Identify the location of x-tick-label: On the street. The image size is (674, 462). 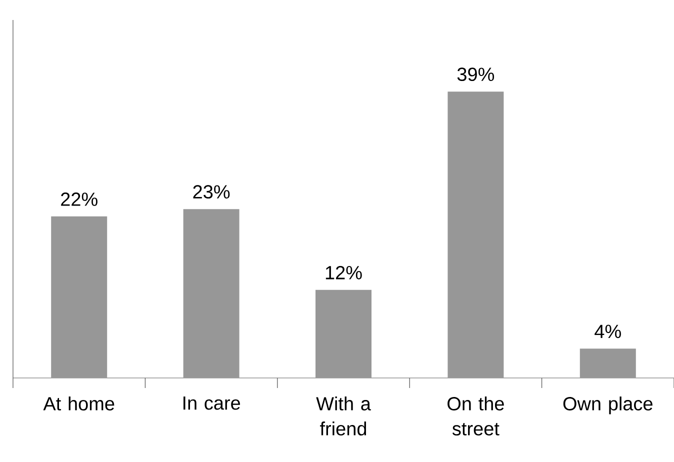
(476, 416).